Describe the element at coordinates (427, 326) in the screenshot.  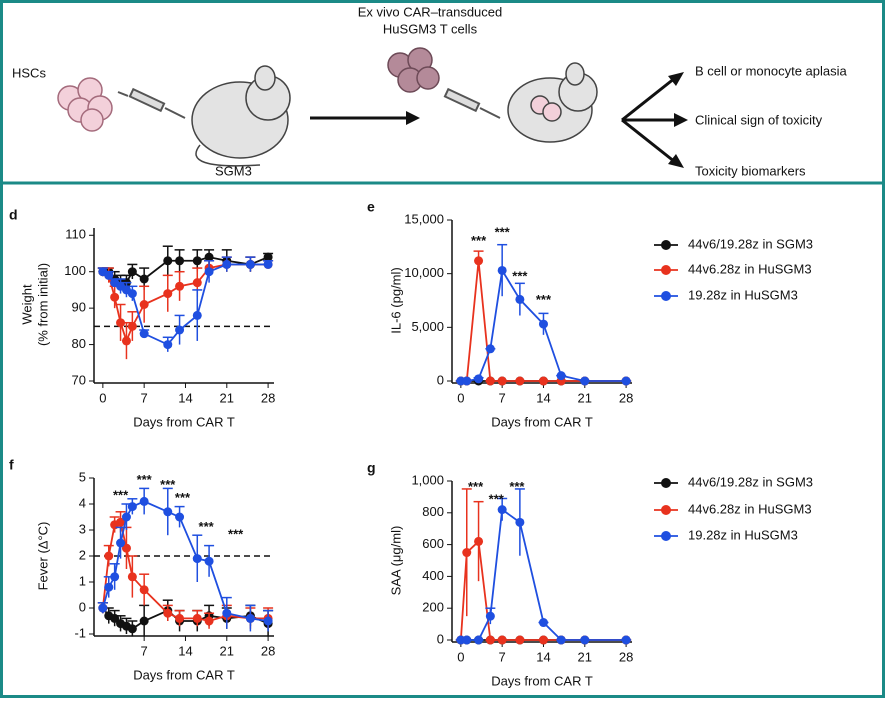
I see `y-tick-label: 5,000` at that location.